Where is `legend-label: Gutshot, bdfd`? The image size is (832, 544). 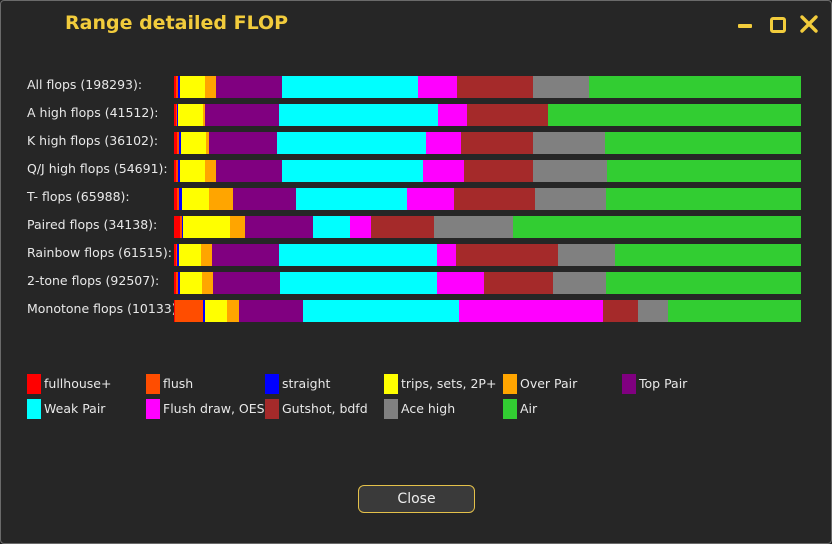
legend-label: Gutshot, bdfd is located at coordinates (325, 408).